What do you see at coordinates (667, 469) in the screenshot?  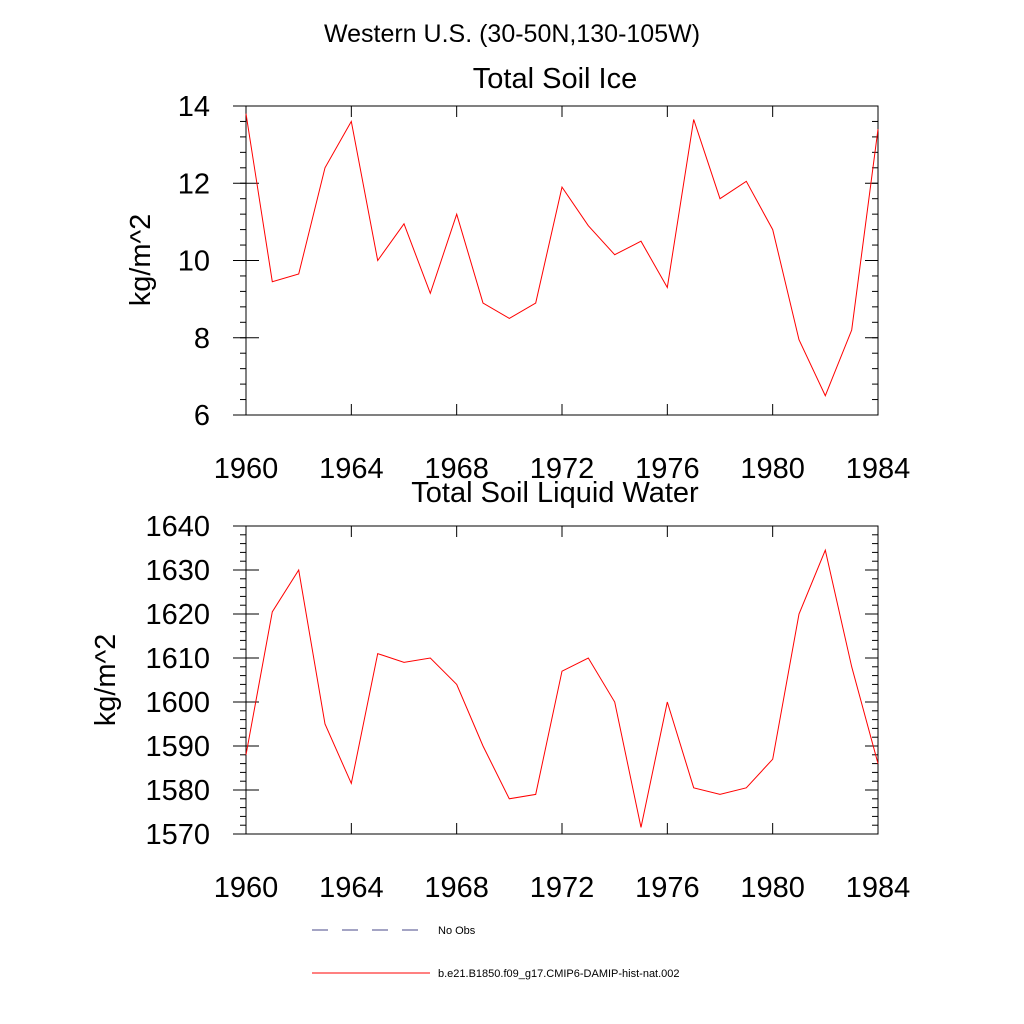 I see `soil-ice-x-tick-label-1976: 1976` at bounding box center [667, 469].